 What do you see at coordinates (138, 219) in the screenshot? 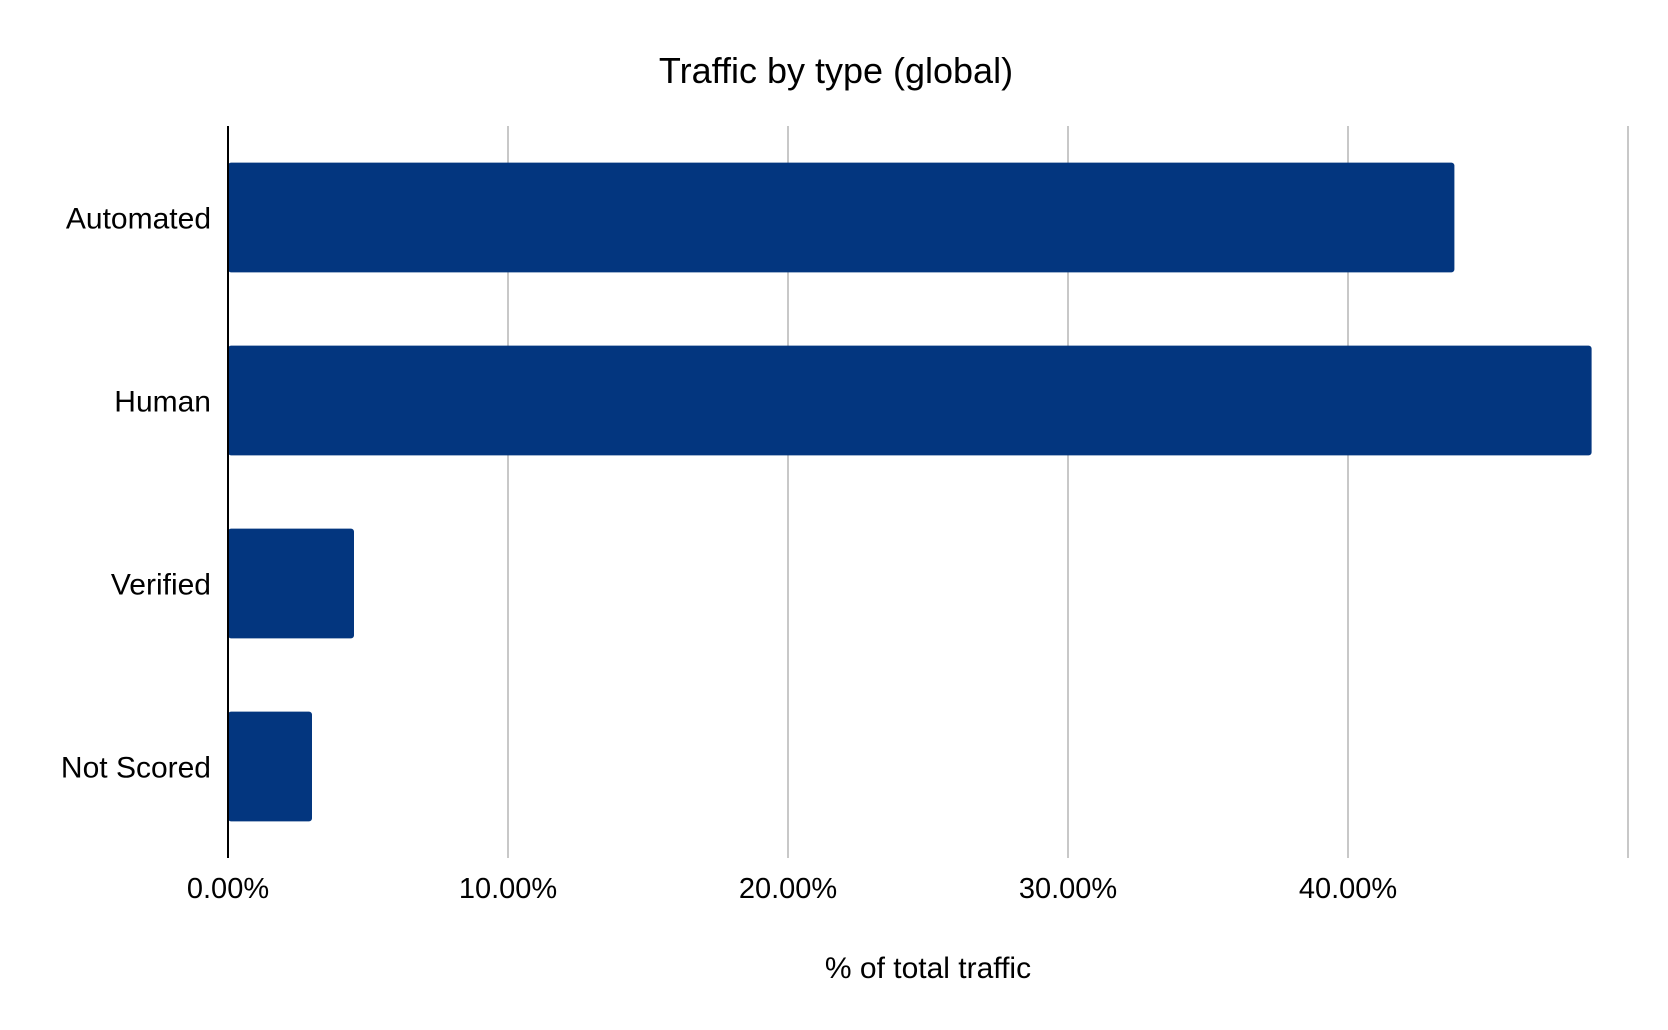
I see `category-label: Automated` at bounding box center [138, 219].